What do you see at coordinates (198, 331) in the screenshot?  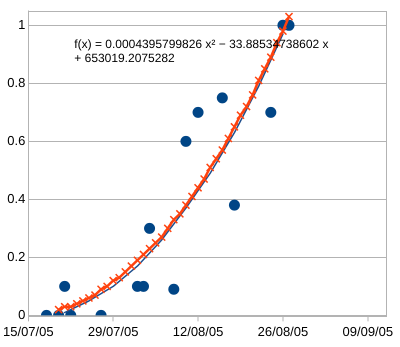 I see `x-tick-label: 12/08/05` at bounding box center [198, 331].